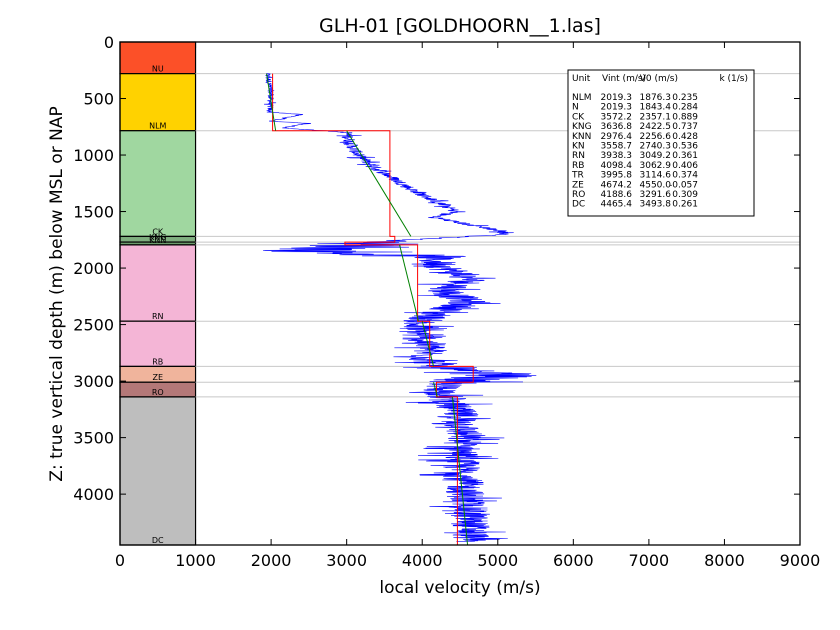 The width and height of the screenshot is (840, 630). I want to click on layer-nlm, so click(158, 102).